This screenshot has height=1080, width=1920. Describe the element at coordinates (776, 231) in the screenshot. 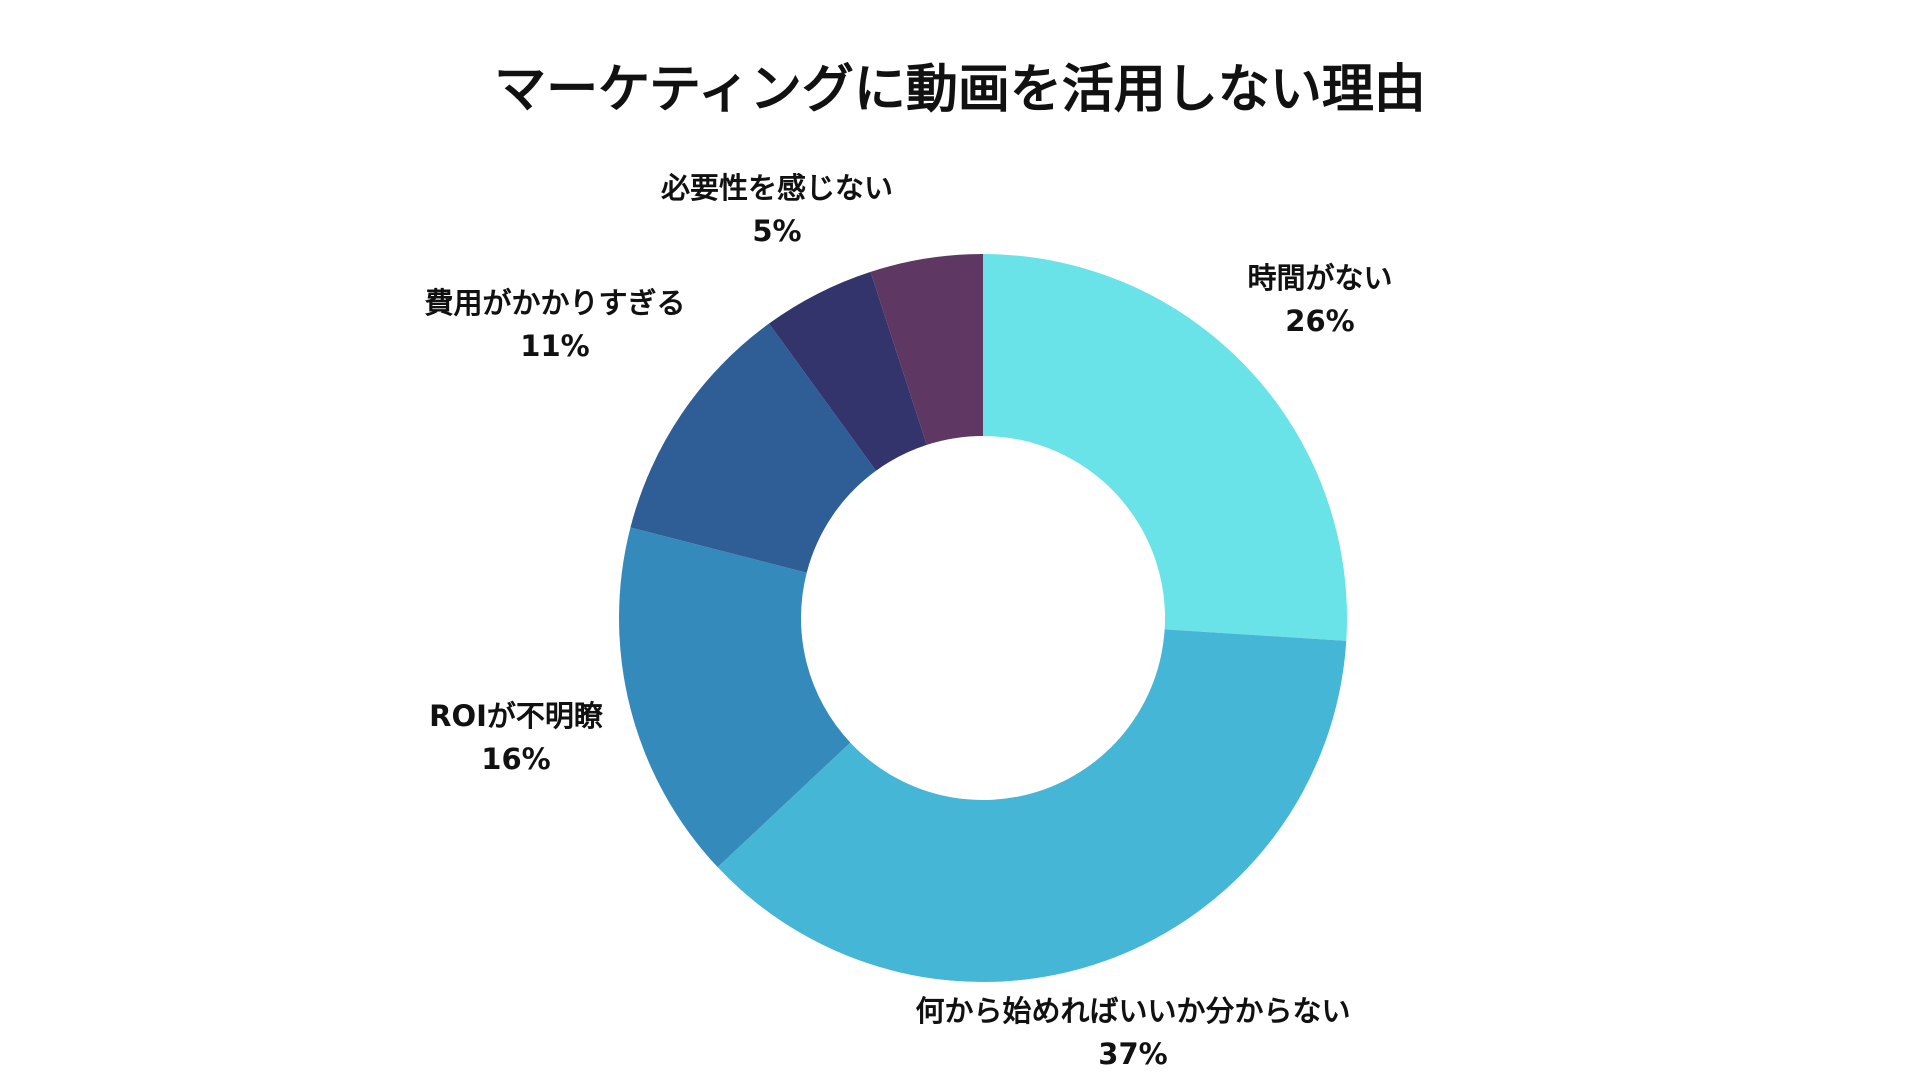

I see `value-label: 5%` at that location.